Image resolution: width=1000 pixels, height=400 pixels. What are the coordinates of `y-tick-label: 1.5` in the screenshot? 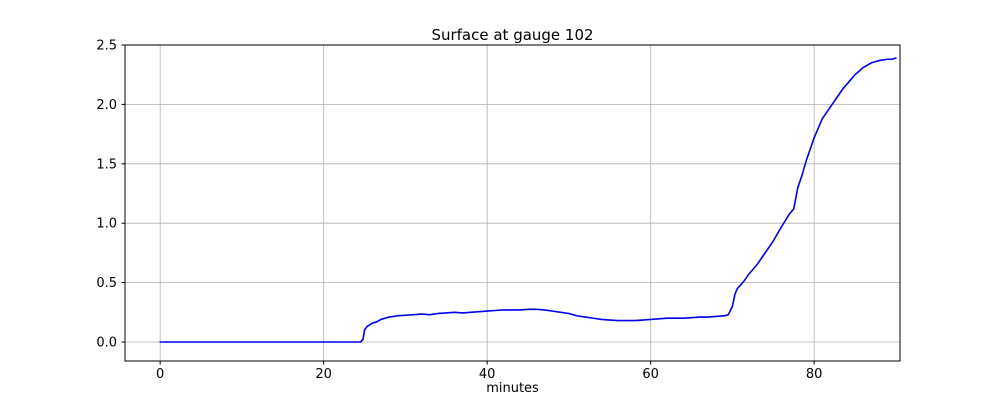 It's located at (106, 164).